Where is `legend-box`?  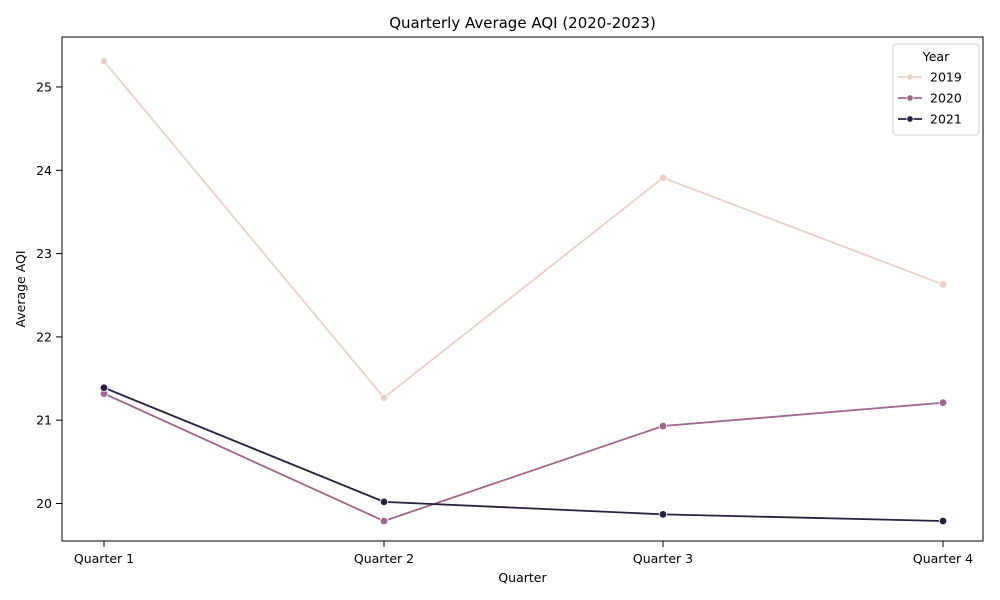 legend-box is located at coordinates (936, 89).